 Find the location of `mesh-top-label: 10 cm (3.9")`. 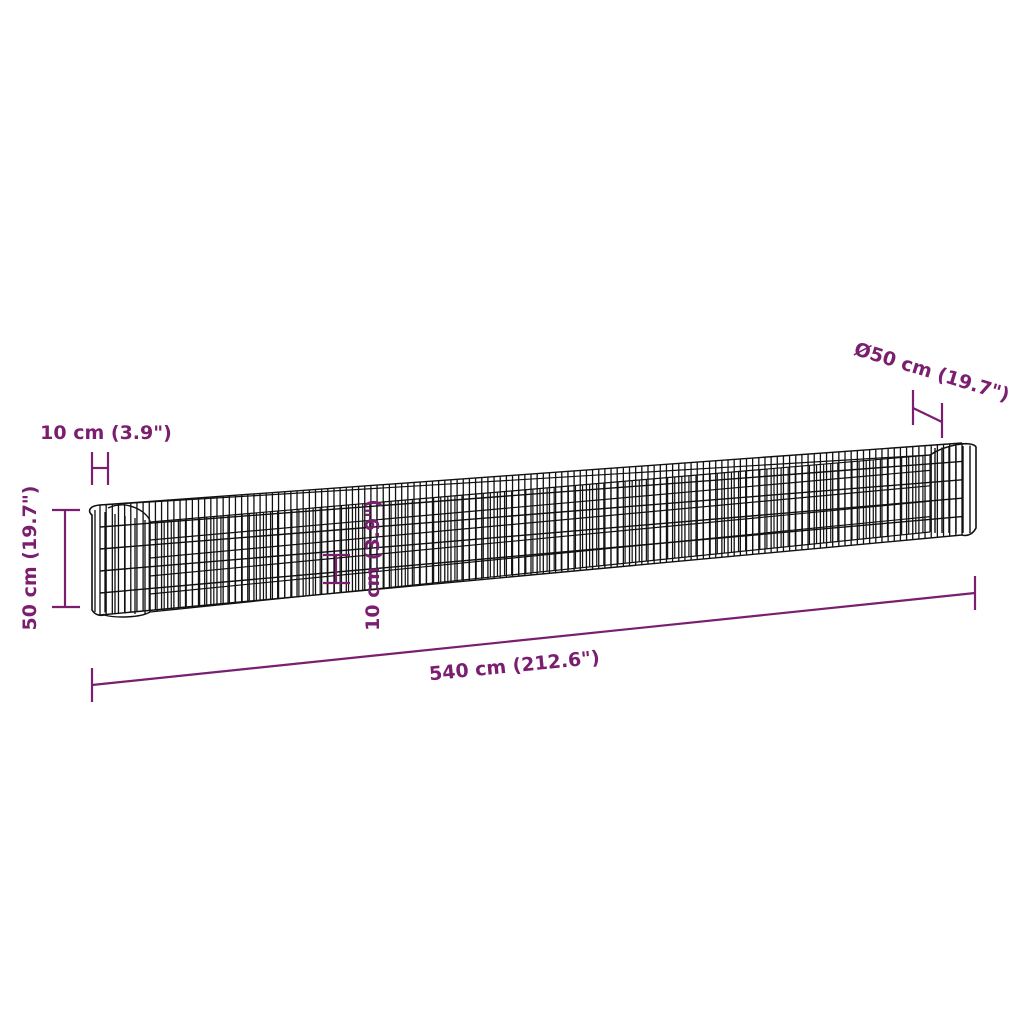

mesh-top-label: 10 cm (3.9") is located at coordinates (106, 433).